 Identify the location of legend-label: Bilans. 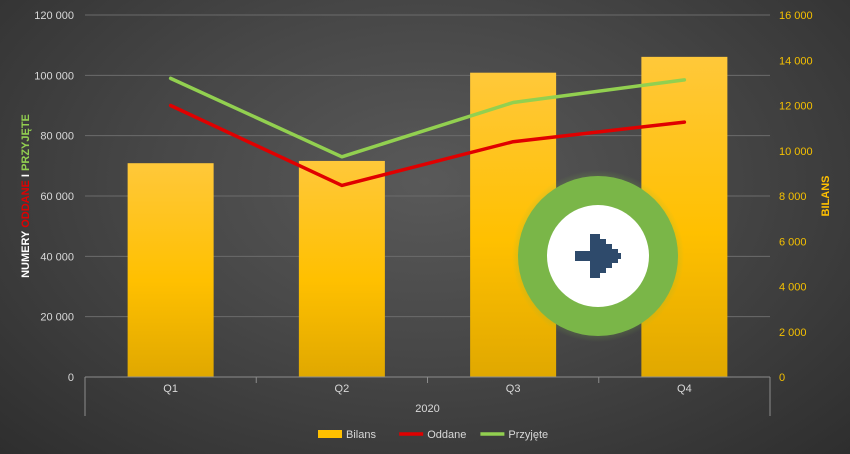
(361, 435).